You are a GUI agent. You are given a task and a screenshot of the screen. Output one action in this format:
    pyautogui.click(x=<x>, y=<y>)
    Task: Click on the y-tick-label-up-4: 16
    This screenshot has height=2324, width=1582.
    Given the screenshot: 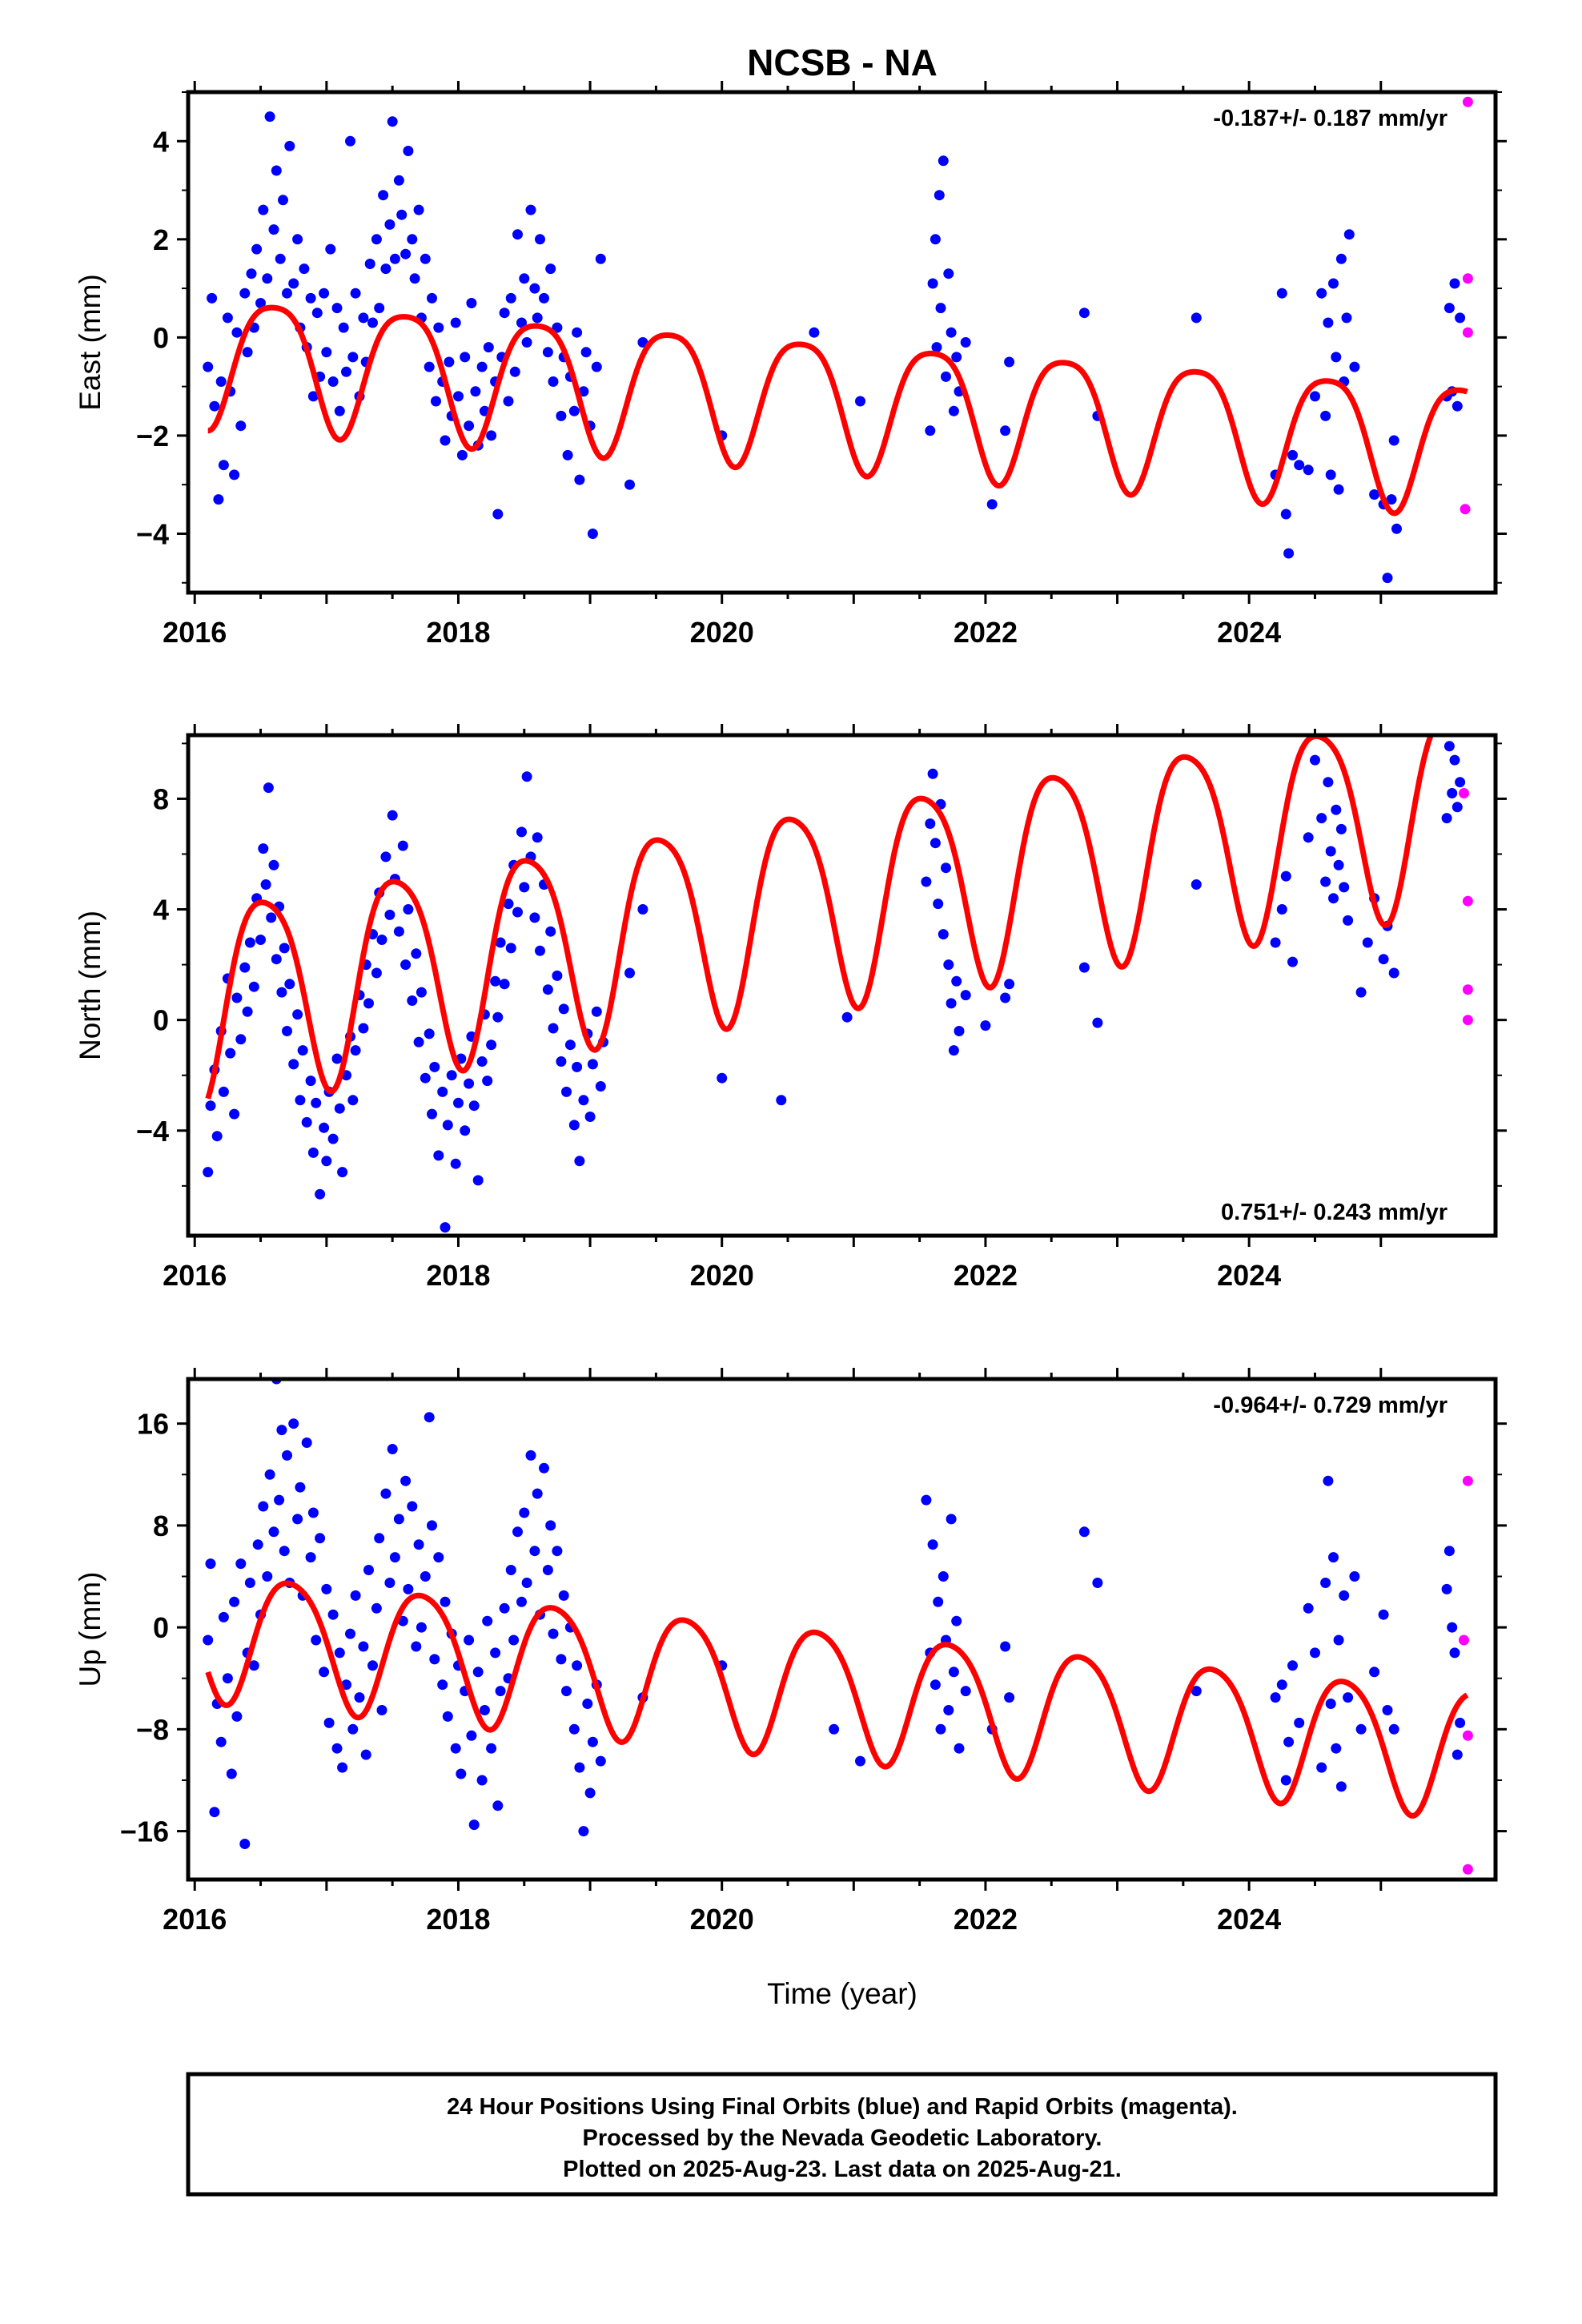 What is the action you would take?
    pyautogui.click(x=153, y=1424)
    